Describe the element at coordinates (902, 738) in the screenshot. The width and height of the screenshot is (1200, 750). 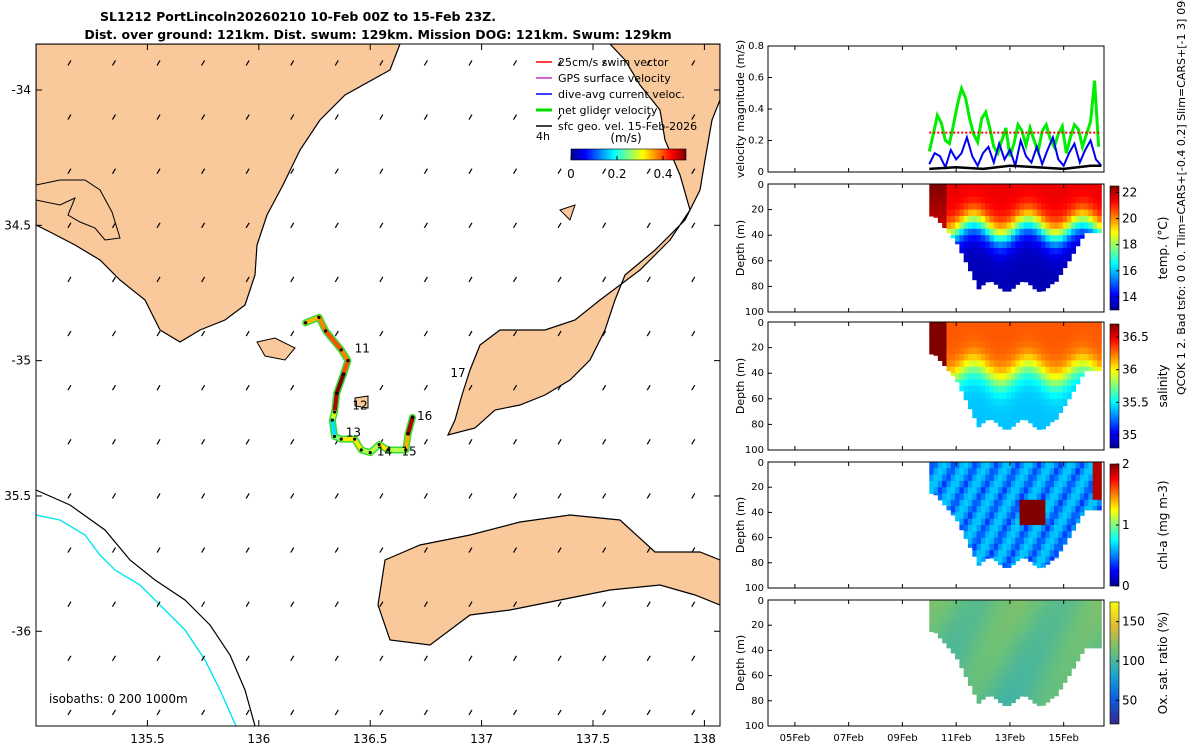
I see `time-tick-label: 09Feb` at that location.